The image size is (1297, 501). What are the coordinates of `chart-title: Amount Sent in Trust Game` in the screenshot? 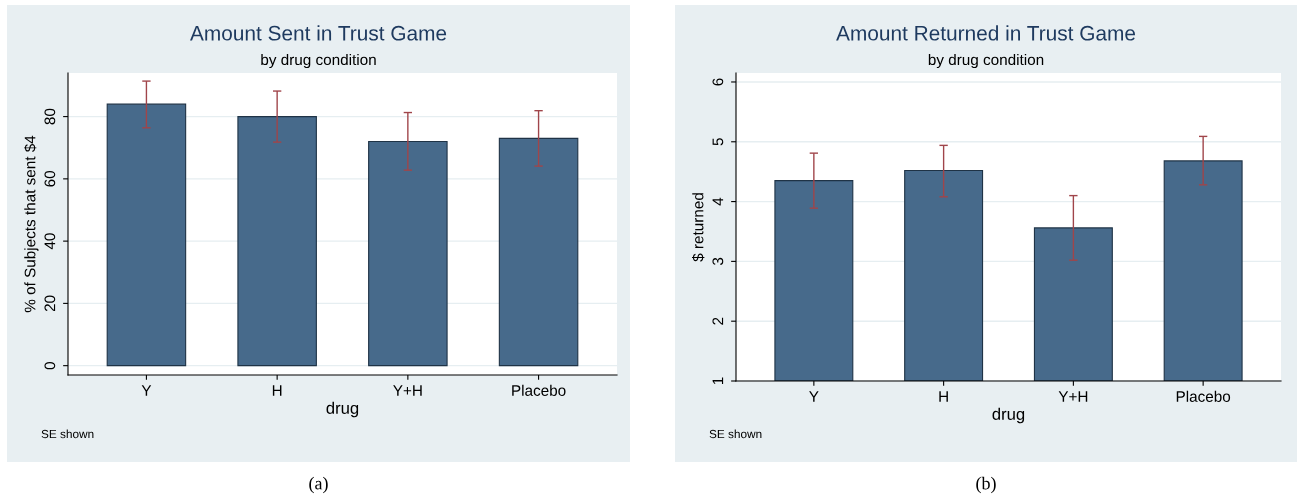 It's located at (318, 33).